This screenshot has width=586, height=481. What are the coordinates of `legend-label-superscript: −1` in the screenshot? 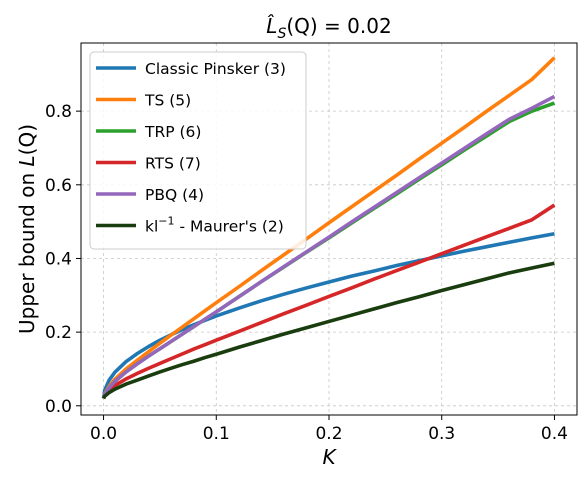 It's located at (166, 221).